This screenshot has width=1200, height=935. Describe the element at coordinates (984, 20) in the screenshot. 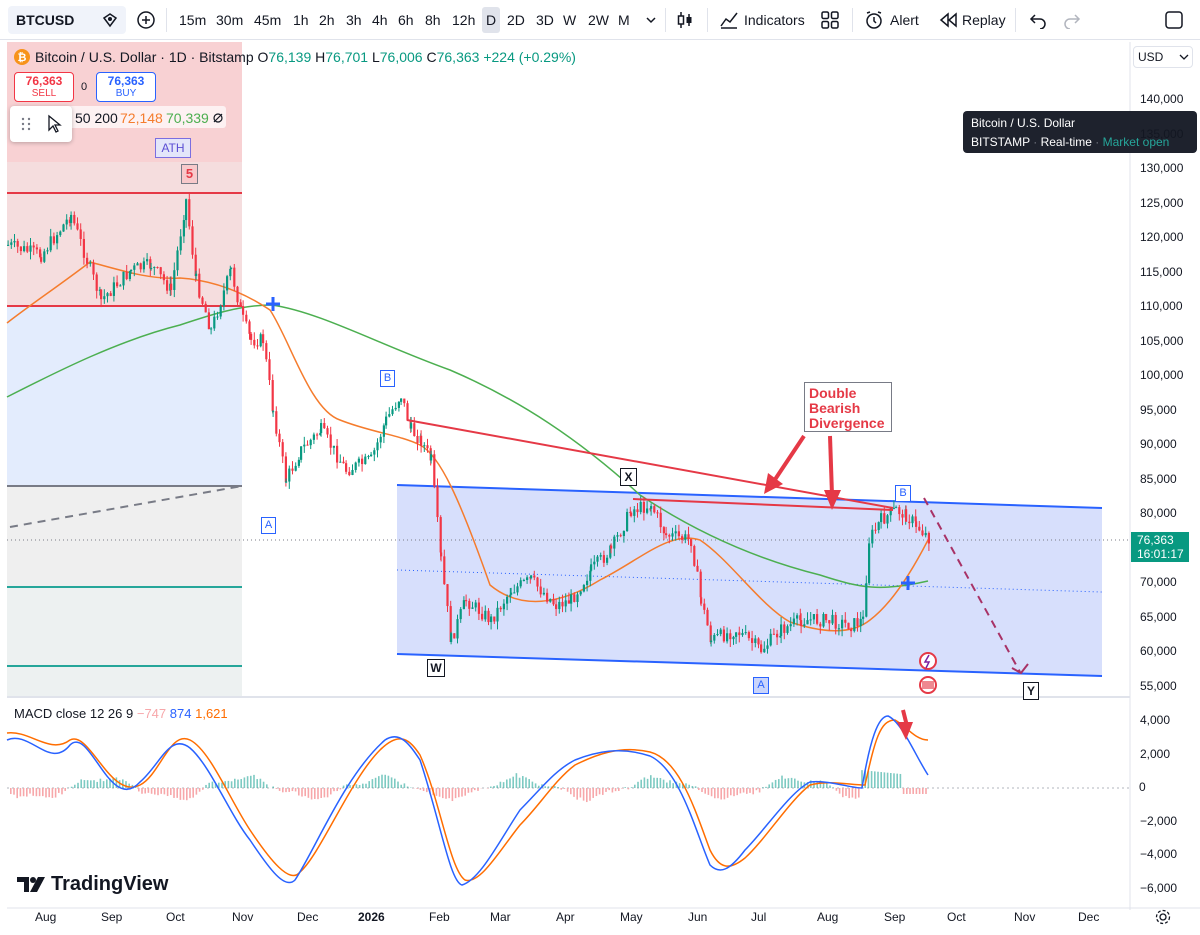

I see `replay-button: Replay` at that location.